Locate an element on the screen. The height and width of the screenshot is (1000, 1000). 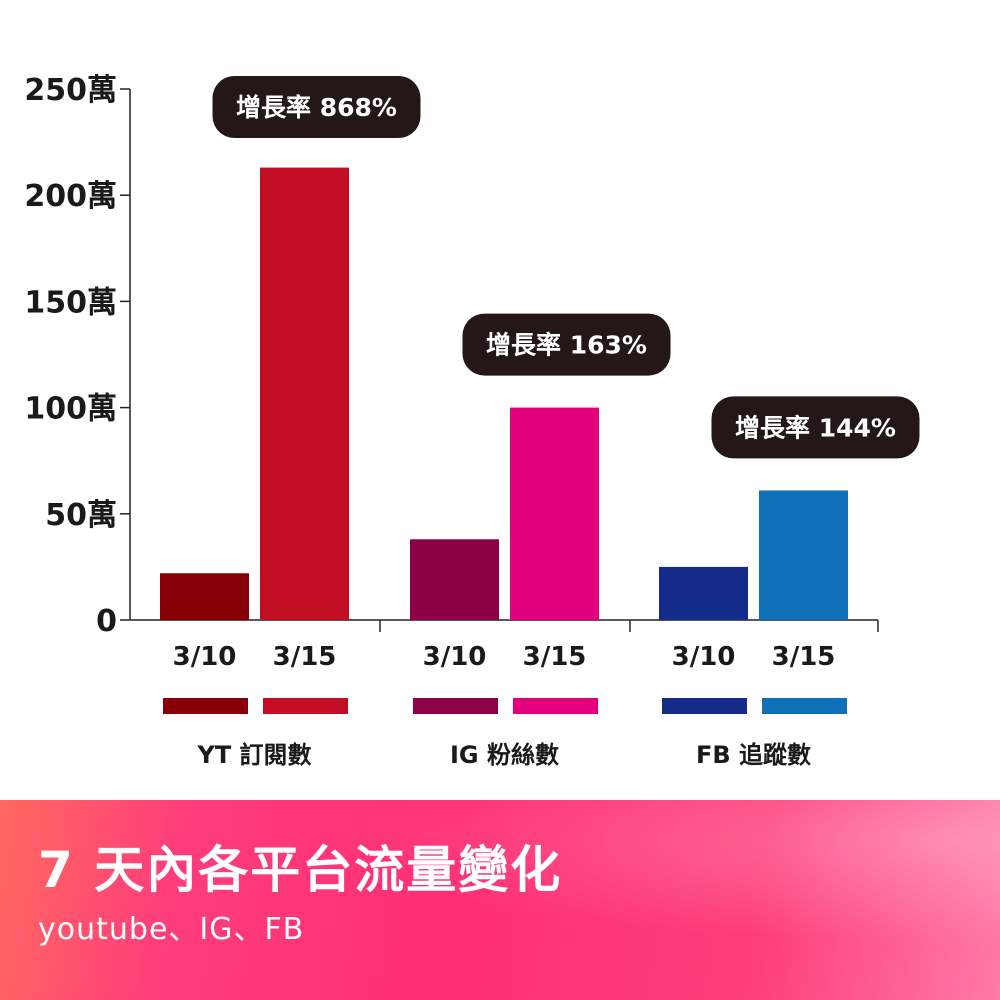
group-label: IG 粉絲數 is located at coordinates (504, 755).